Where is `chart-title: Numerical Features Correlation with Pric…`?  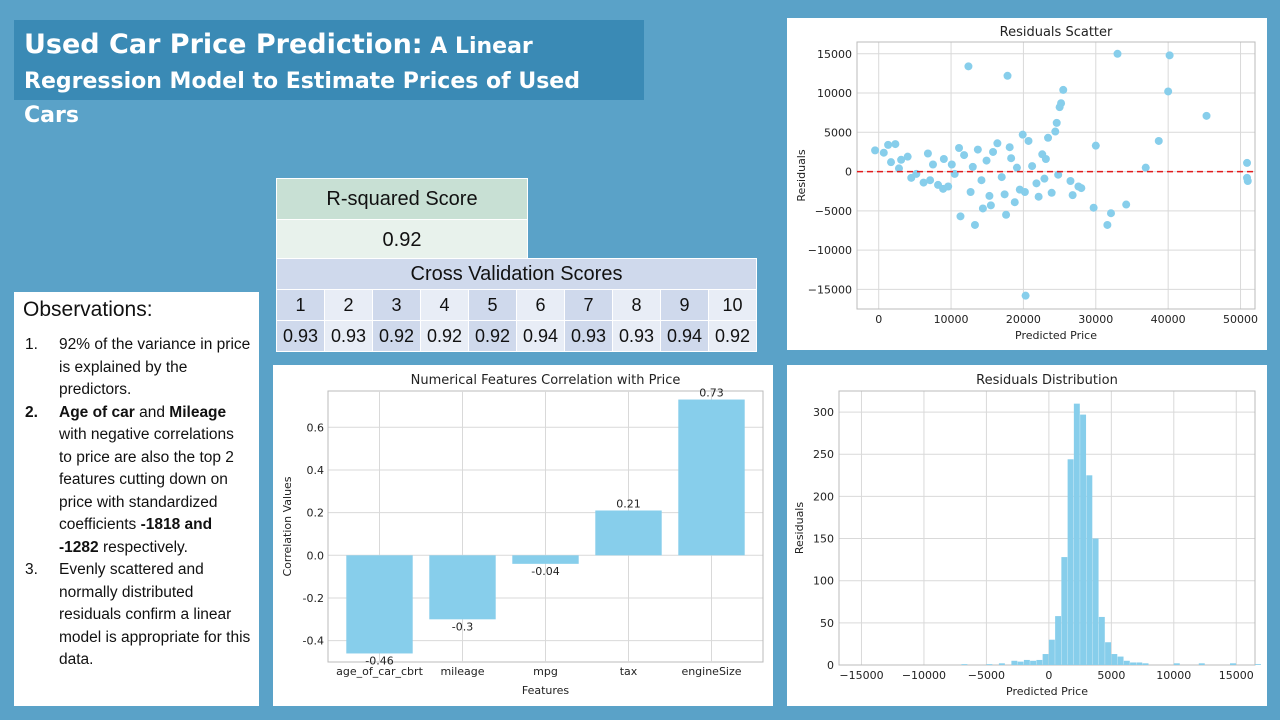 chart-title: Numerical Features Correlation with Pric… is located at coordinates (546, 380).